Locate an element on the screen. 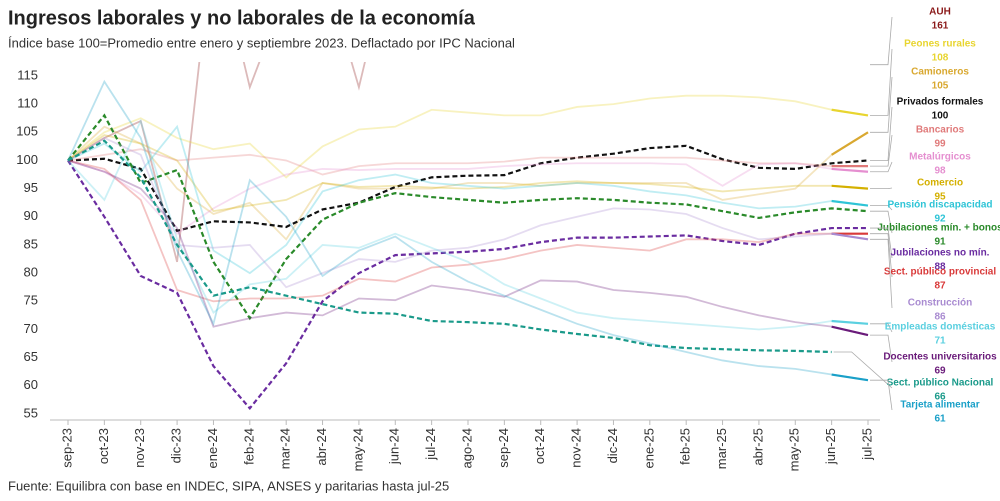 The height and width of the screenshot is (501, 1000). series-label: Metalúrgicos is located at coordinates (940, 157).